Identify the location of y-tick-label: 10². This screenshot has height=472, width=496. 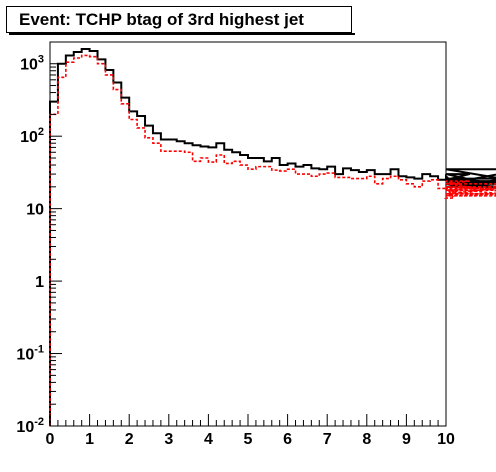
(32, 136).